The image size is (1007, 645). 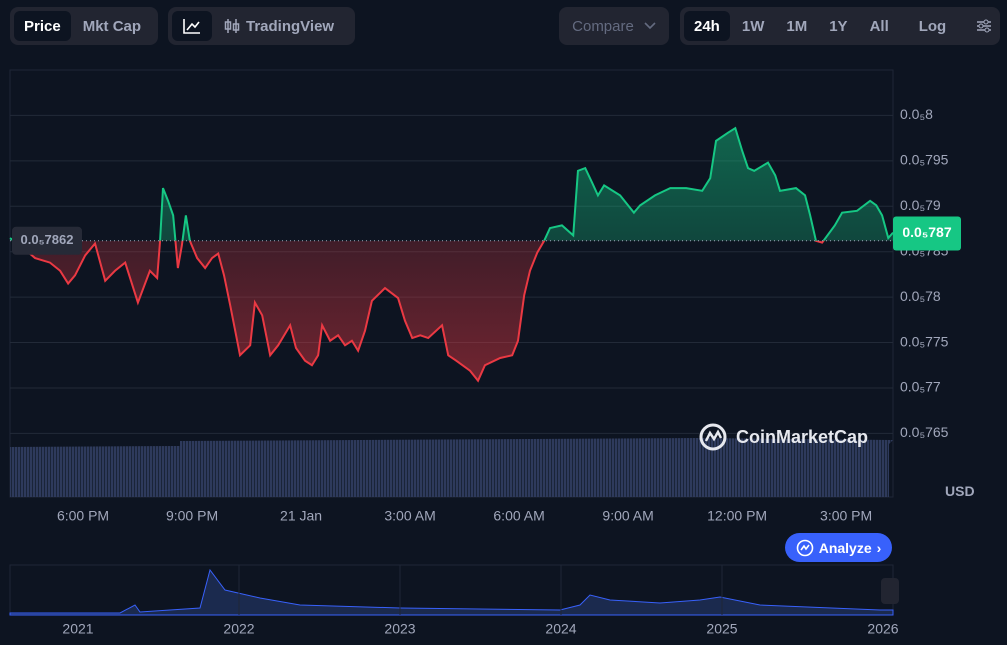 I want to click on analyze-chevron: ›, so click(x=879, y=547).